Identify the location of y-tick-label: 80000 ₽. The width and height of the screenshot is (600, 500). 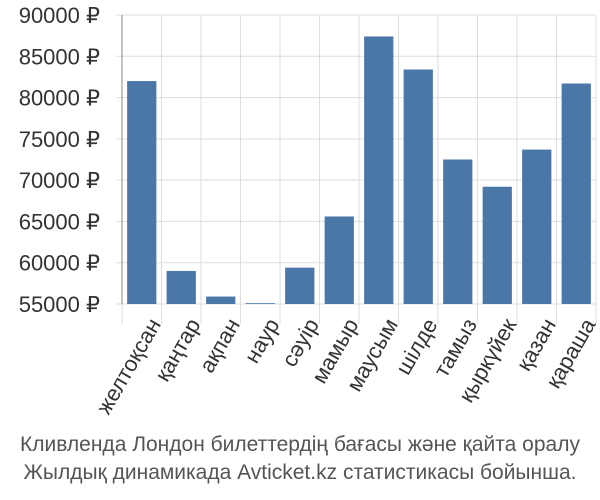
(59, 98).